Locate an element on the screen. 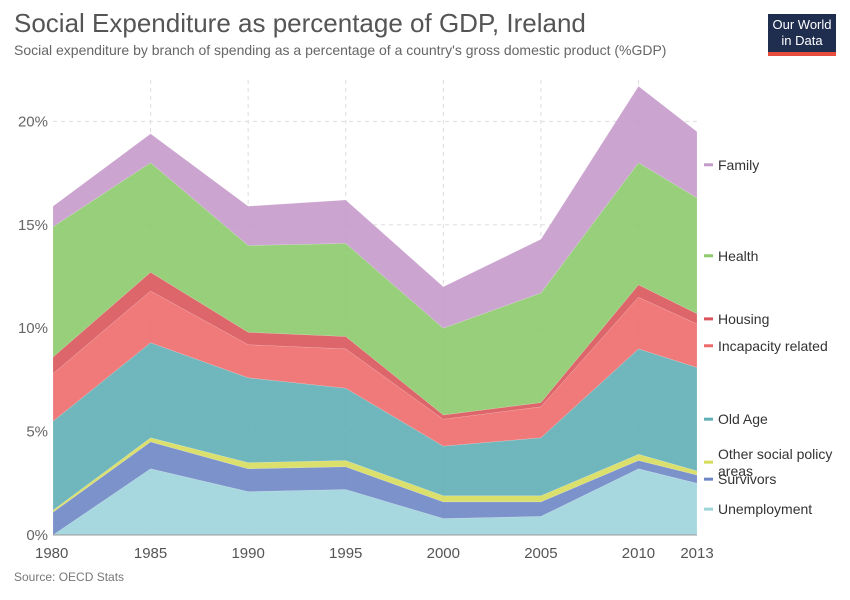 The width and height of the screenshot is (850, 600). x-tick-label: 2005 is located at coordinates (540, 553).